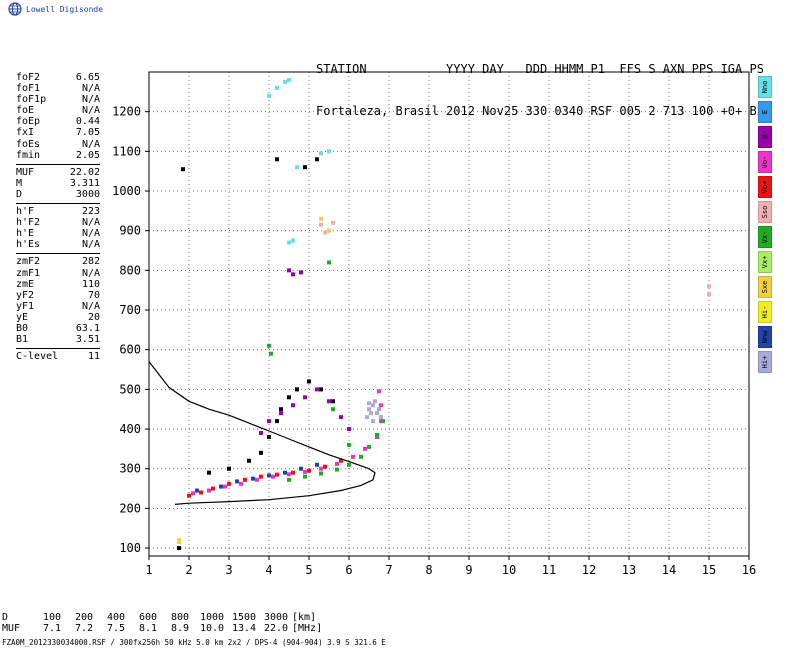 The image size is (800, 650). Describe the element at coordinates (130, 508) in the screenshot. I see `y-tick-label: 200` at that location.